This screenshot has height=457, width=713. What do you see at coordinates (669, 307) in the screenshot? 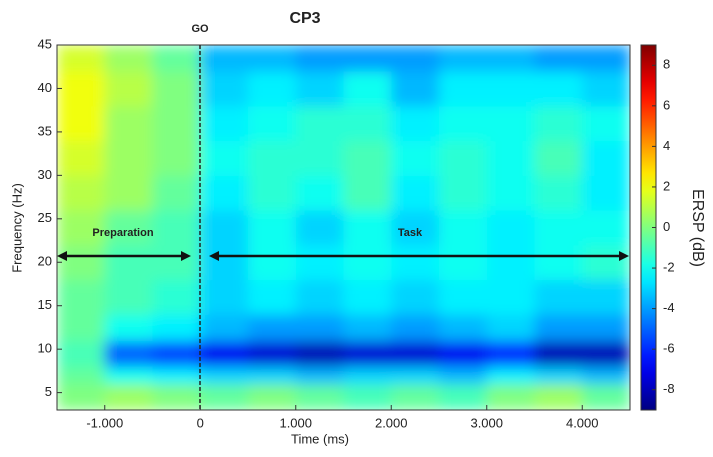
I see `colorbar-tick-label: -4` at bounding box center [669, 307].